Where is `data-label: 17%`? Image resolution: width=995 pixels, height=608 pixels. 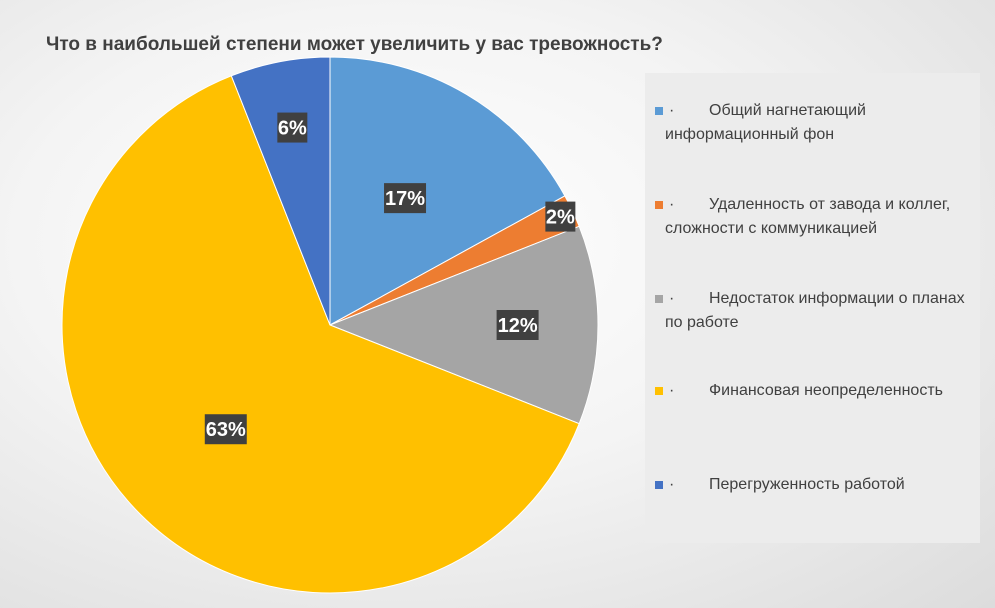
data-label: 17% is located at coordinates (405, 199).